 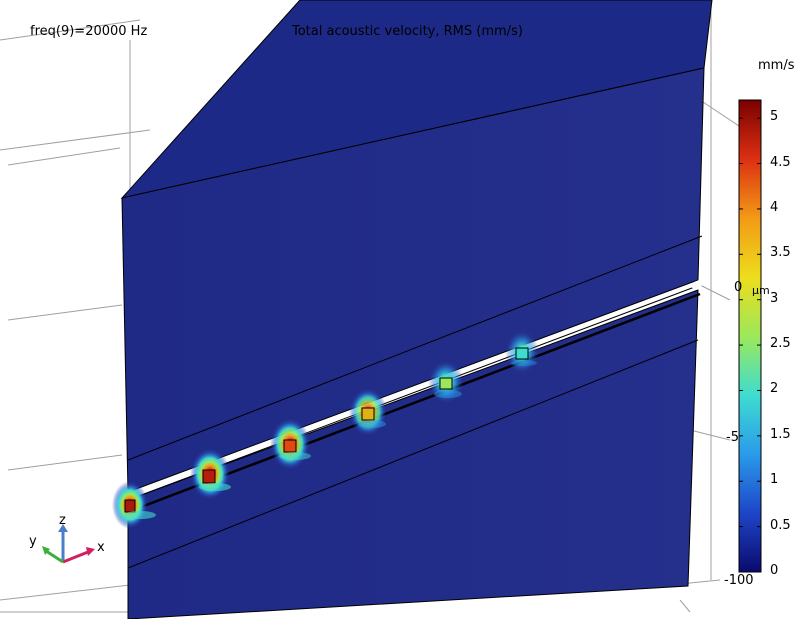 I want to click on axis-unit: µm, so click(x=761, y=290).